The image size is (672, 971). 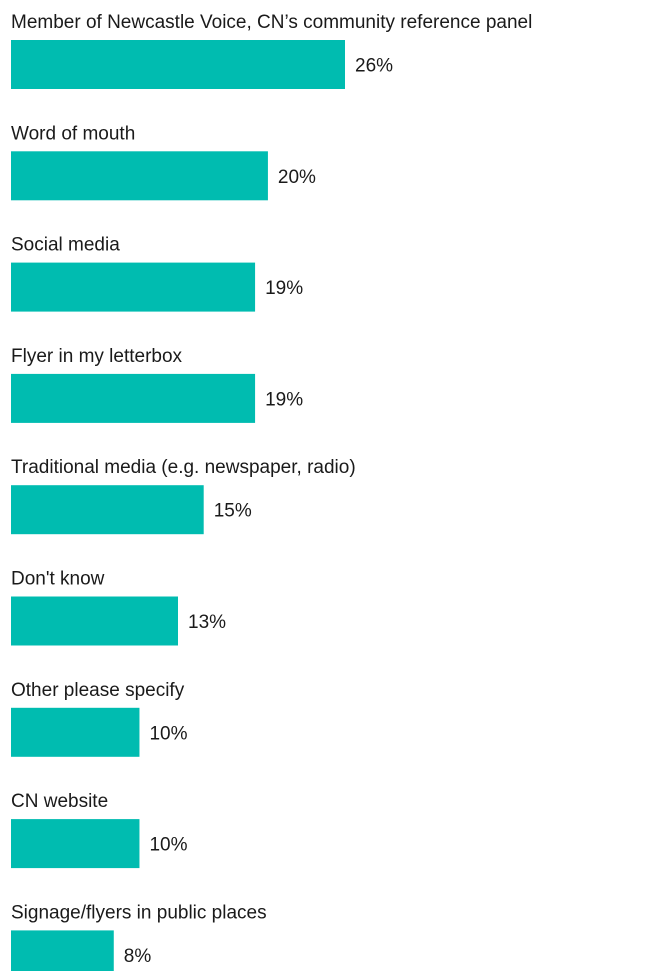 I want to click on category-label: Flyer in my letterbox, so click(x=97, y=356).